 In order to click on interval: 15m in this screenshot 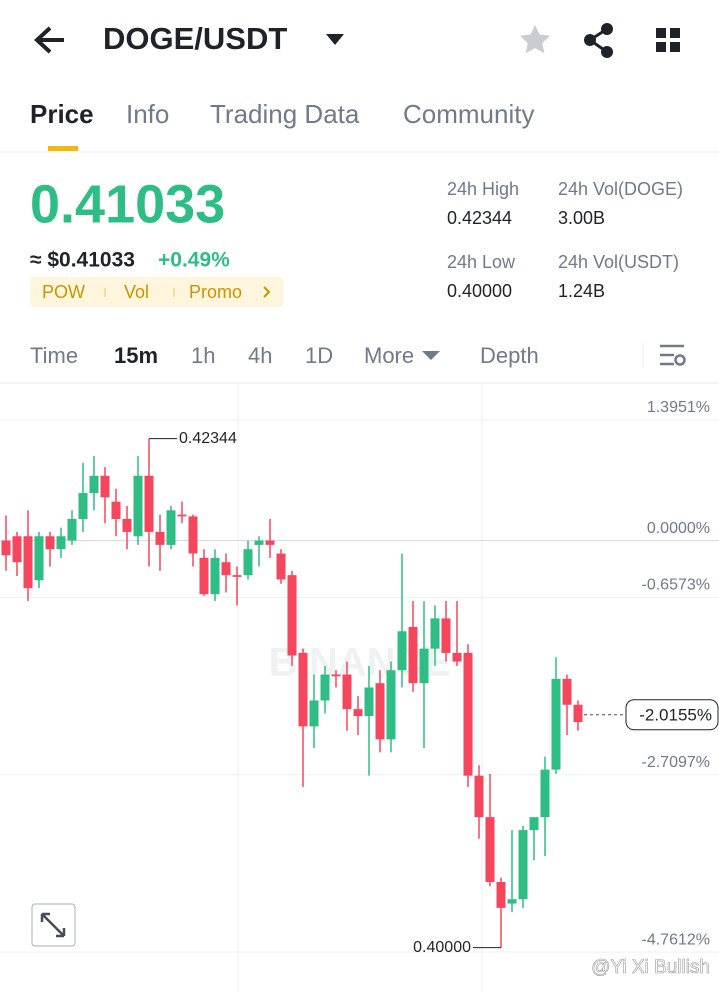, I will do `click(136, 355)`.